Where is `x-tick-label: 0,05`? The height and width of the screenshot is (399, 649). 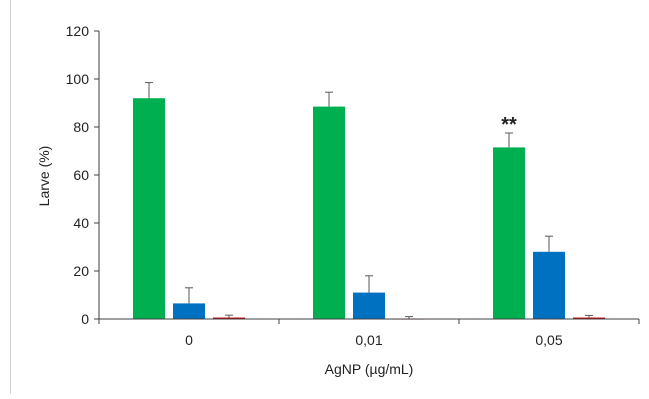
x-tick-label: 0,05 is located at coordinates (548, 340).